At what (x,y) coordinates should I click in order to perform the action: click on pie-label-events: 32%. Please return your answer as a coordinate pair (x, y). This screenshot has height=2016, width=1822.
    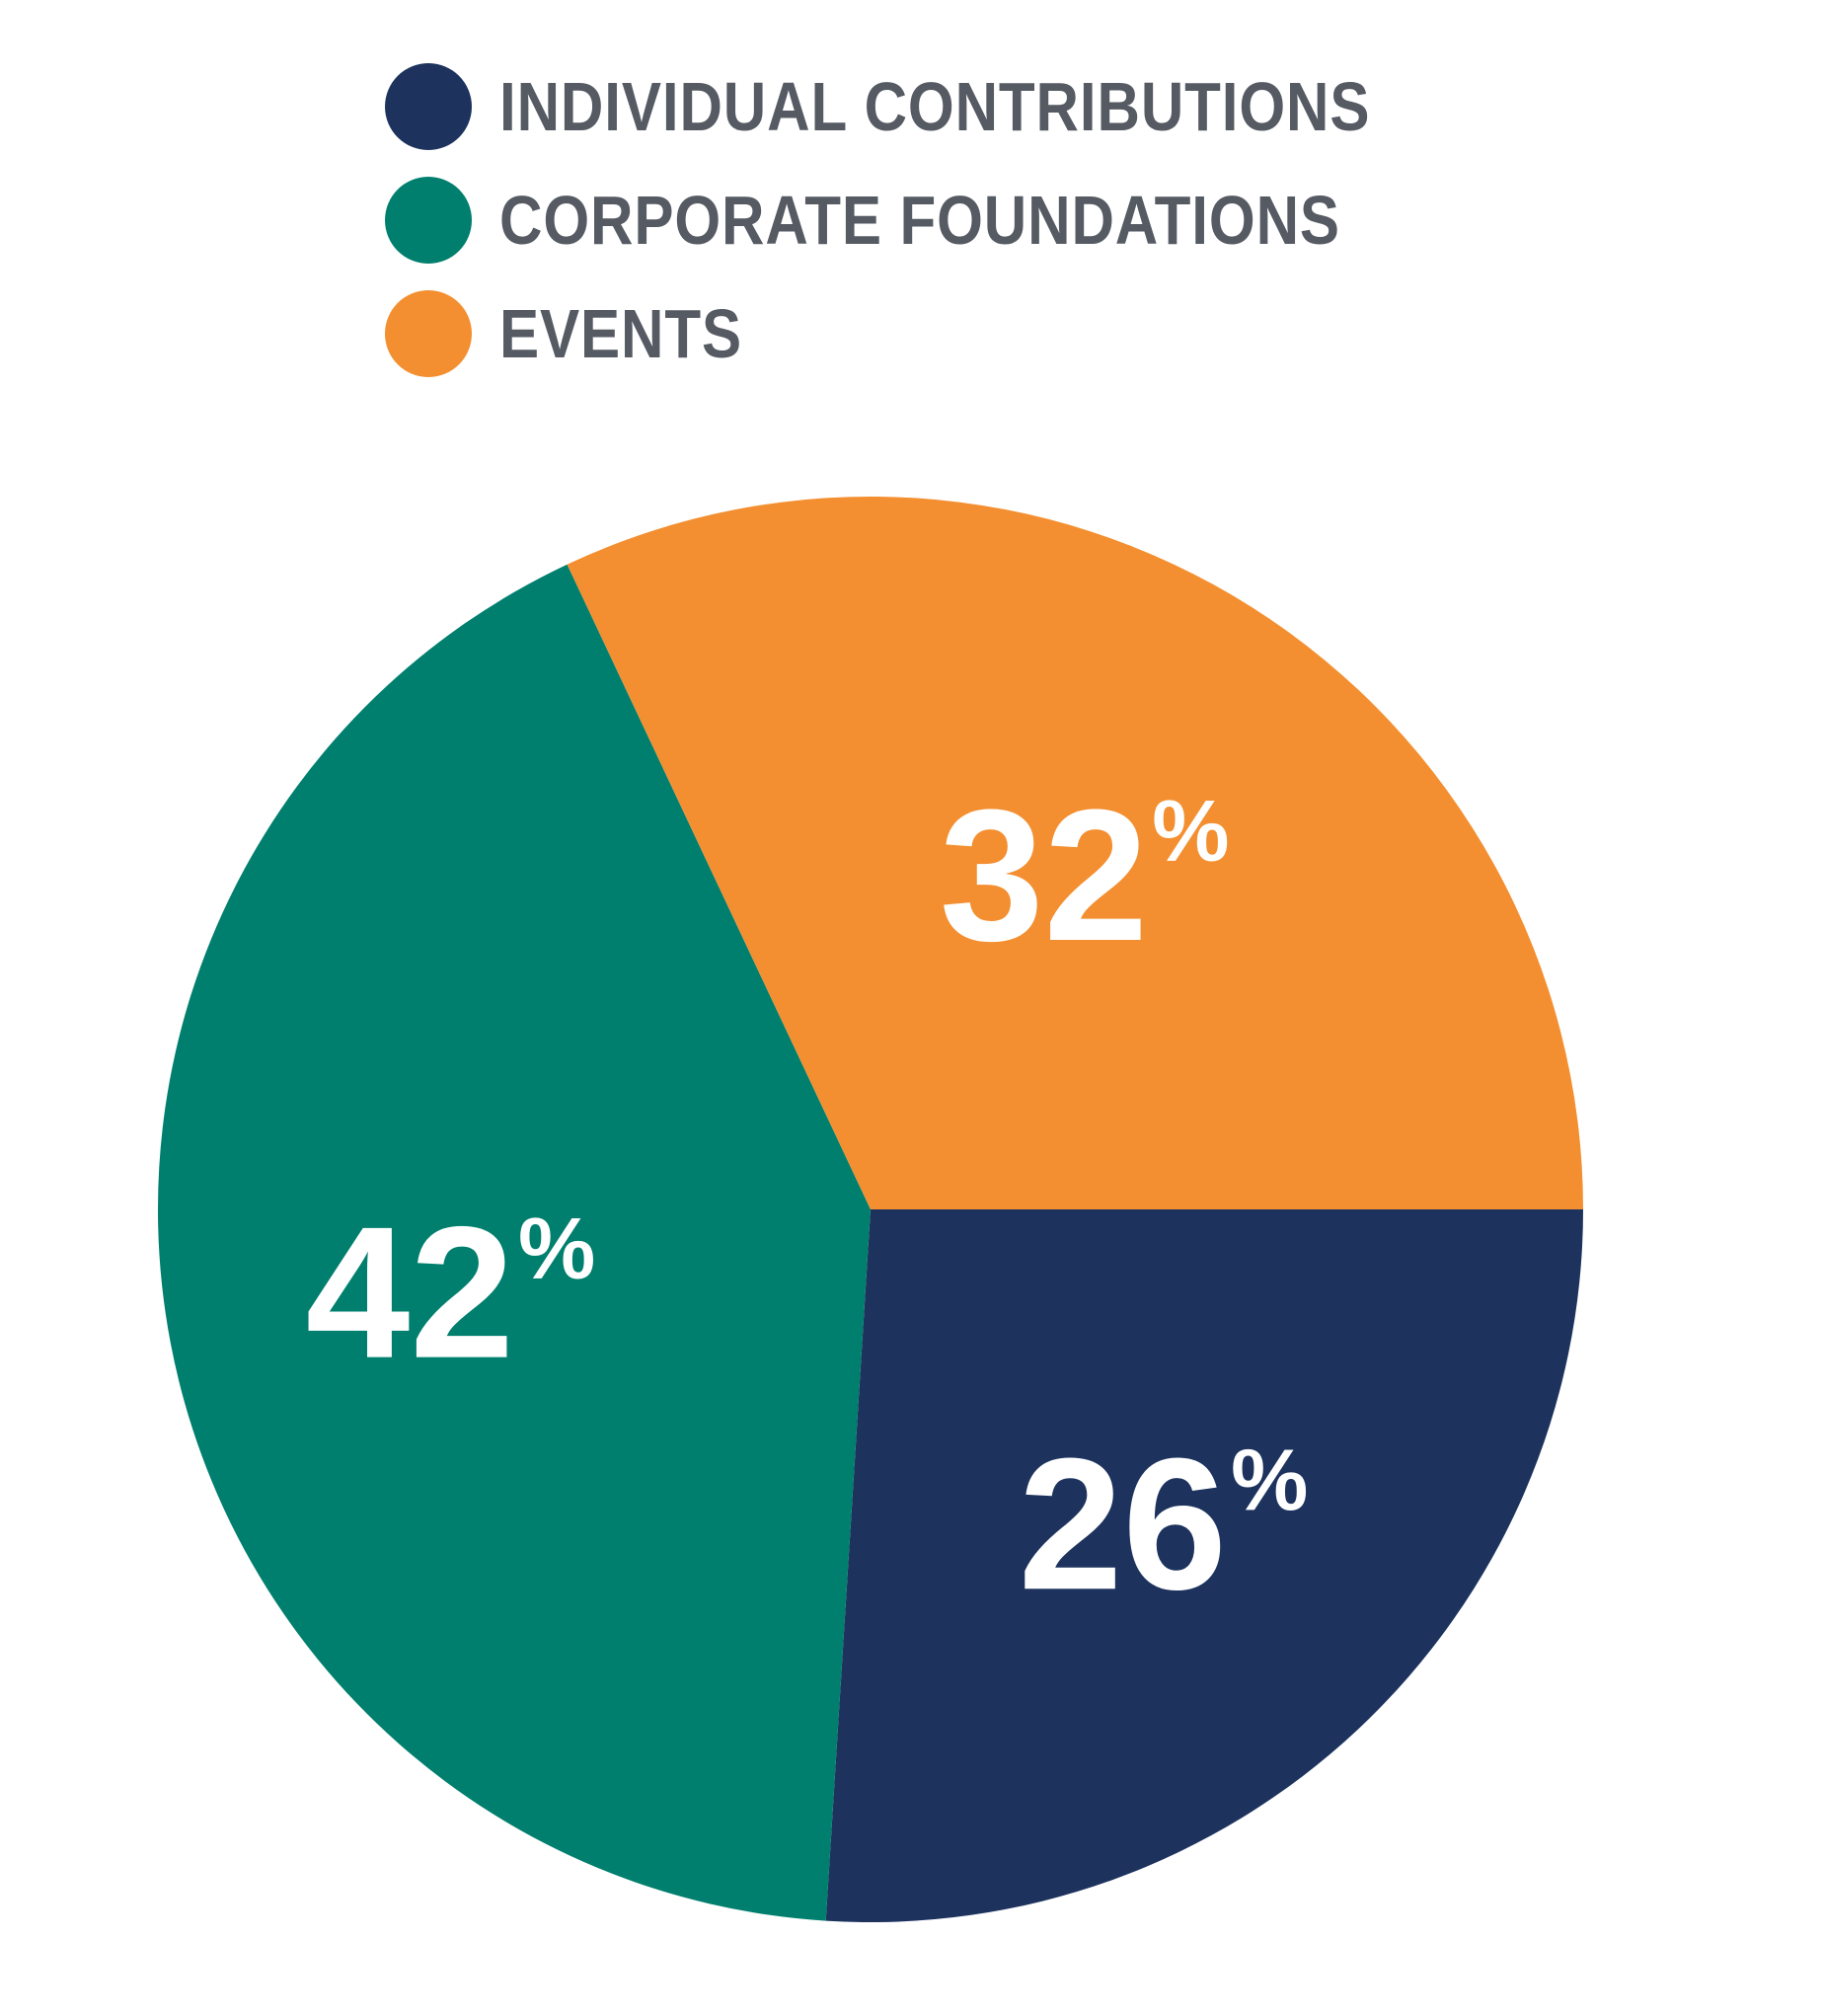
    Looking at the image, I should click on (1085, 875).